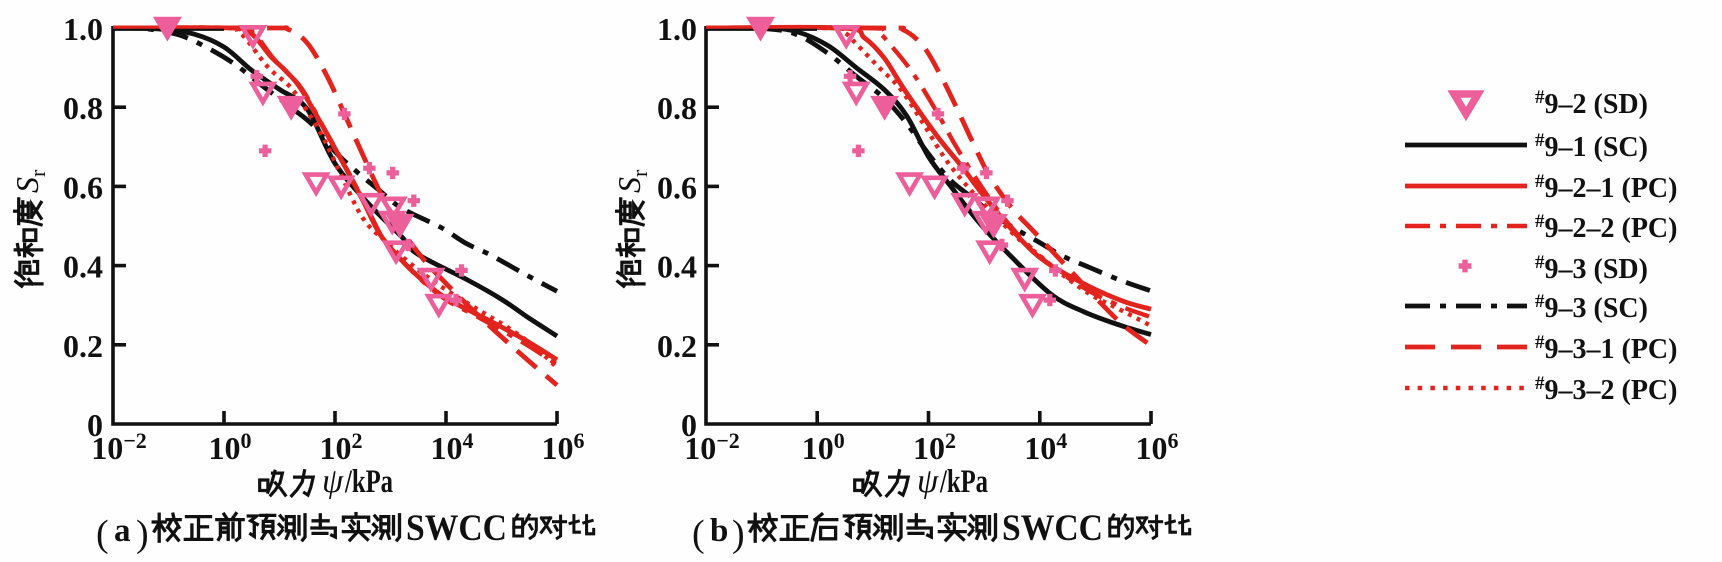  What do you see at coordinates (1591, 146) in the screenshot?
I see `svg-text: #9–1 (SC)` at bounding box center [1591, 146].